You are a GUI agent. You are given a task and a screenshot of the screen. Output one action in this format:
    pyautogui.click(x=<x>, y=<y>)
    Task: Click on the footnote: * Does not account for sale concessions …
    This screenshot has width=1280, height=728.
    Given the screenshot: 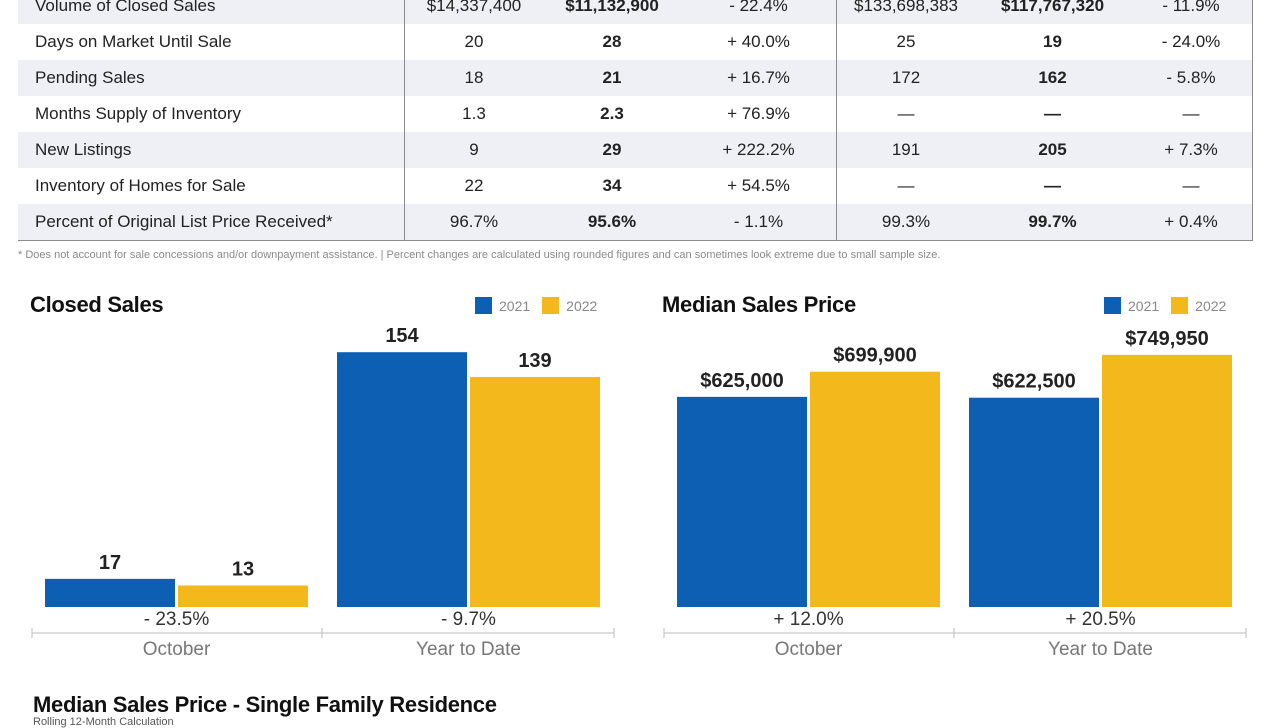 What is the action you would take?
    pyautogui.click(x=479, y=255)
    